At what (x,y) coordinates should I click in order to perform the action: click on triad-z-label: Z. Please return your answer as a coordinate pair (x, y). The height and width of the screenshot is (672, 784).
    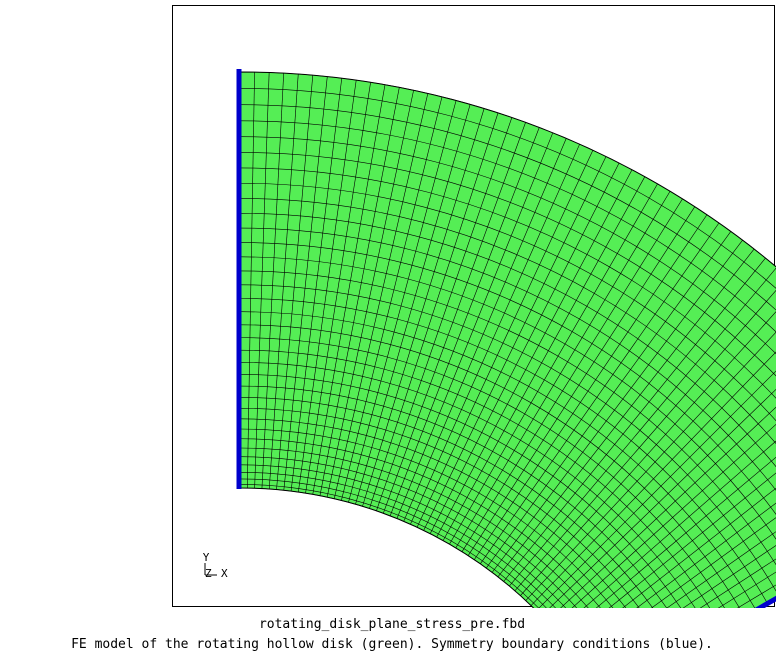
    Looking at the image, I should click on (208, 573).